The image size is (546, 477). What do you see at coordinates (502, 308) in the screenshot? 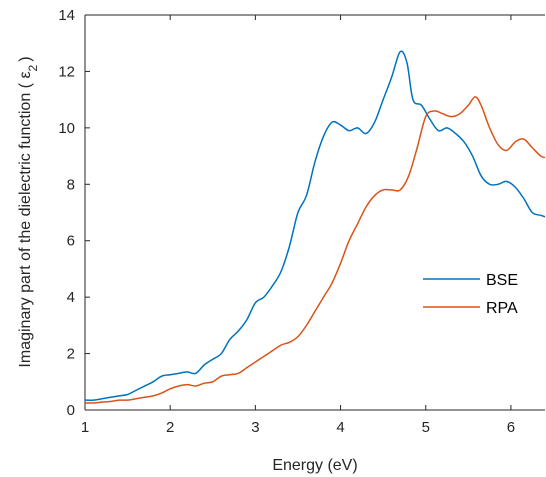
I see `legend-label-rpa: RPA` at bounding box center [502, 308].